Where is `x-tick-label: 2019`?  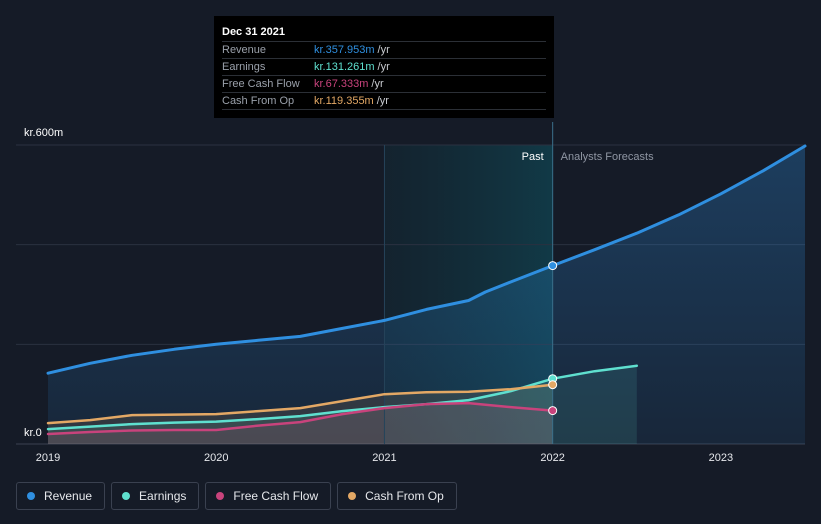 x-tick-label: 2019 is located at coordinates (48, 458).